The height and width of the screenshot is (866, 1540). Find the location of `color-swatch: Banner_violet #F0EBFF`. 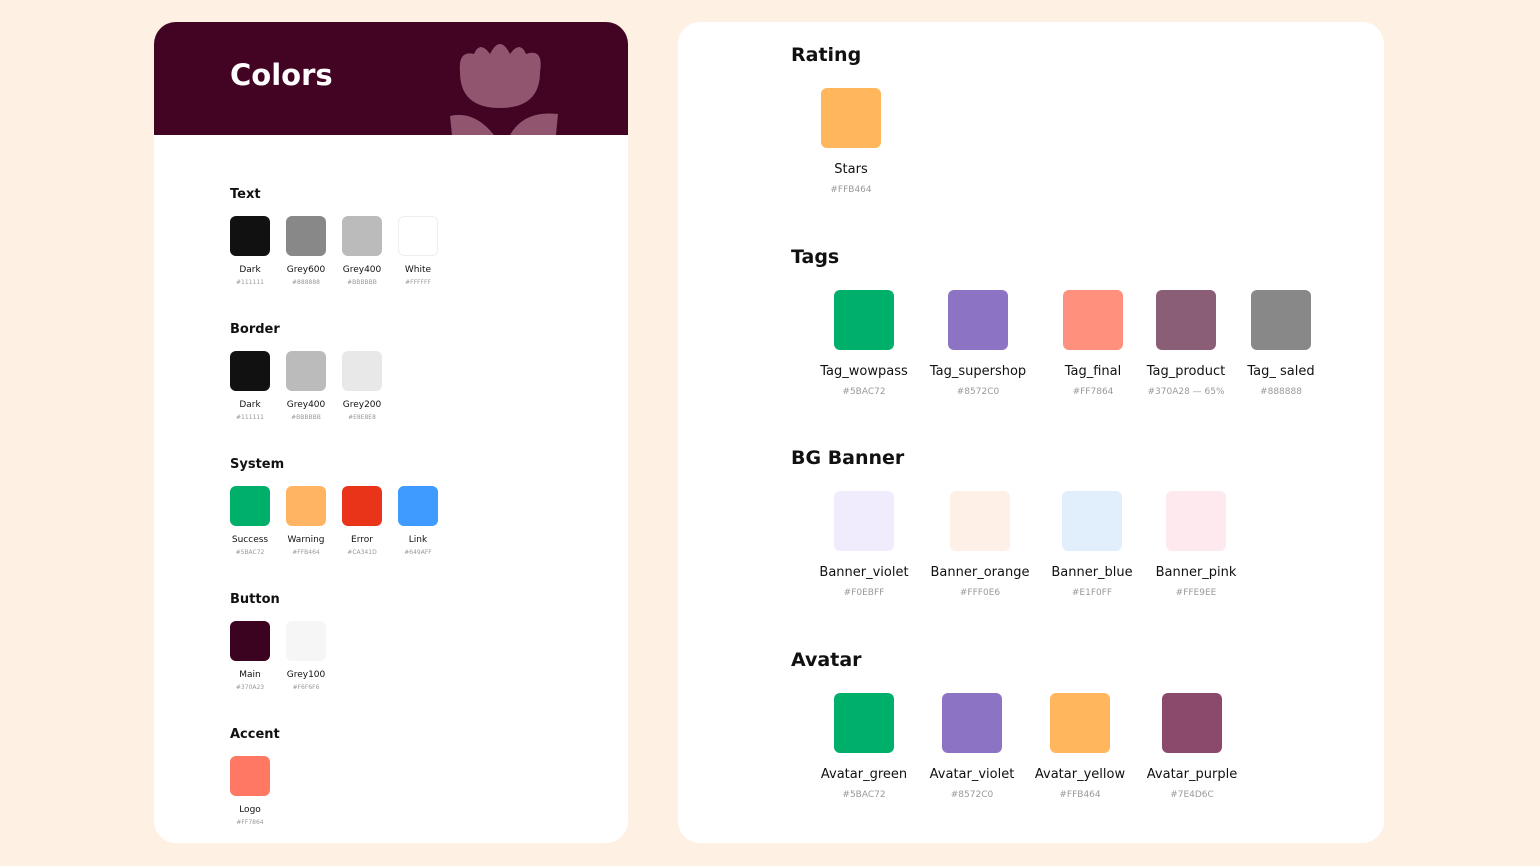

color-swatch: Banner_violet #F0EBFF is located at coordinates (864, 544).